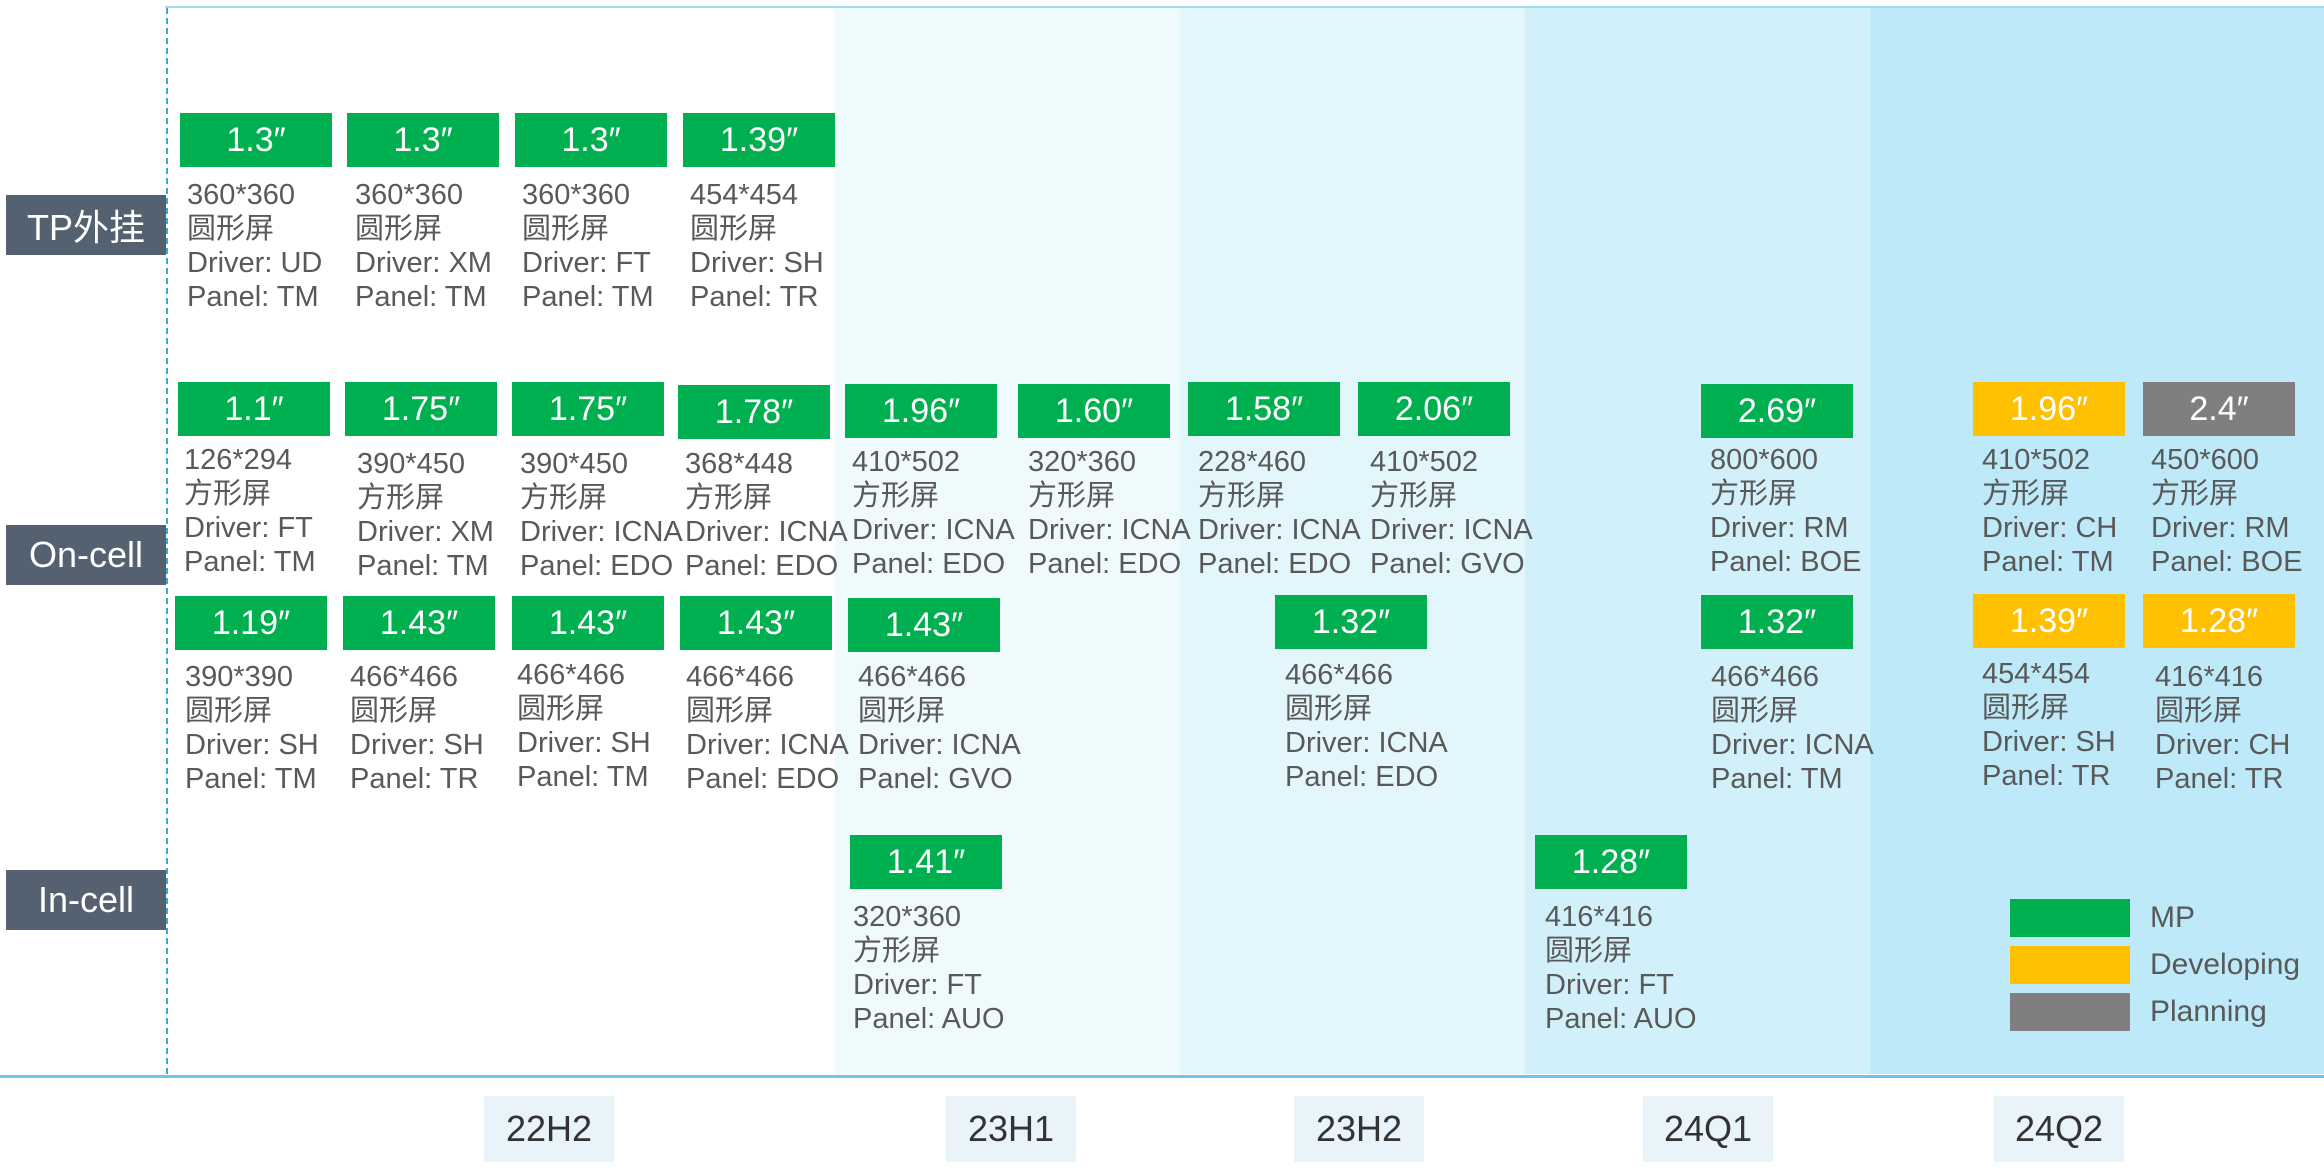 Image resolution: width=2324 pixels, height=1173 pixels. Describe the element at coordinates (1366, 726) in the screenshot. I see `spec-block: 466*466 圆形屏 Driver: ICNA Panel: EDO` at that location.